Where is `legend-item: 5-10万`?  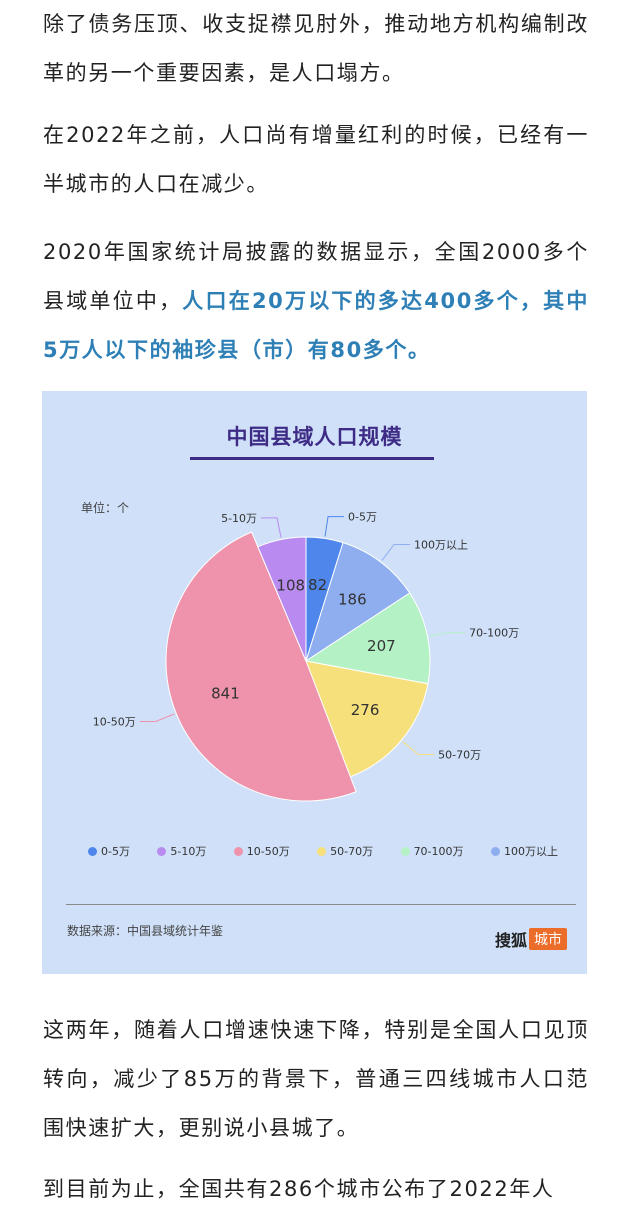 legend-item: 5-10万 is located at coordinates (181, 851).